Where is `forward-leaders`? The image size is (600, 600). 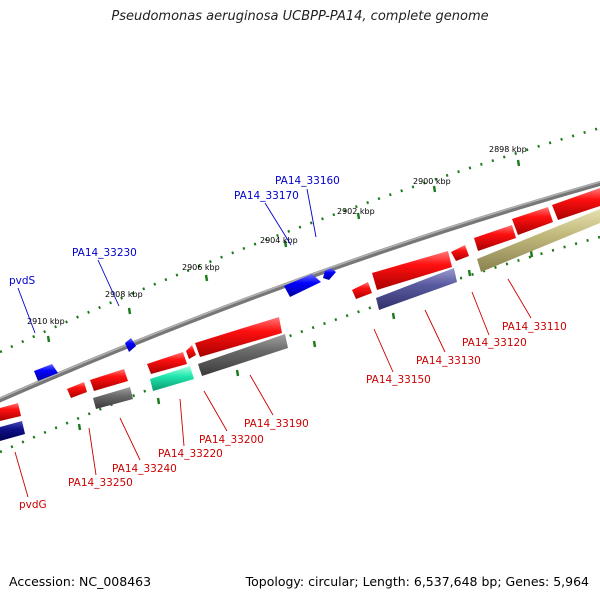 forward-leaders is located at coordinates (167, 261).